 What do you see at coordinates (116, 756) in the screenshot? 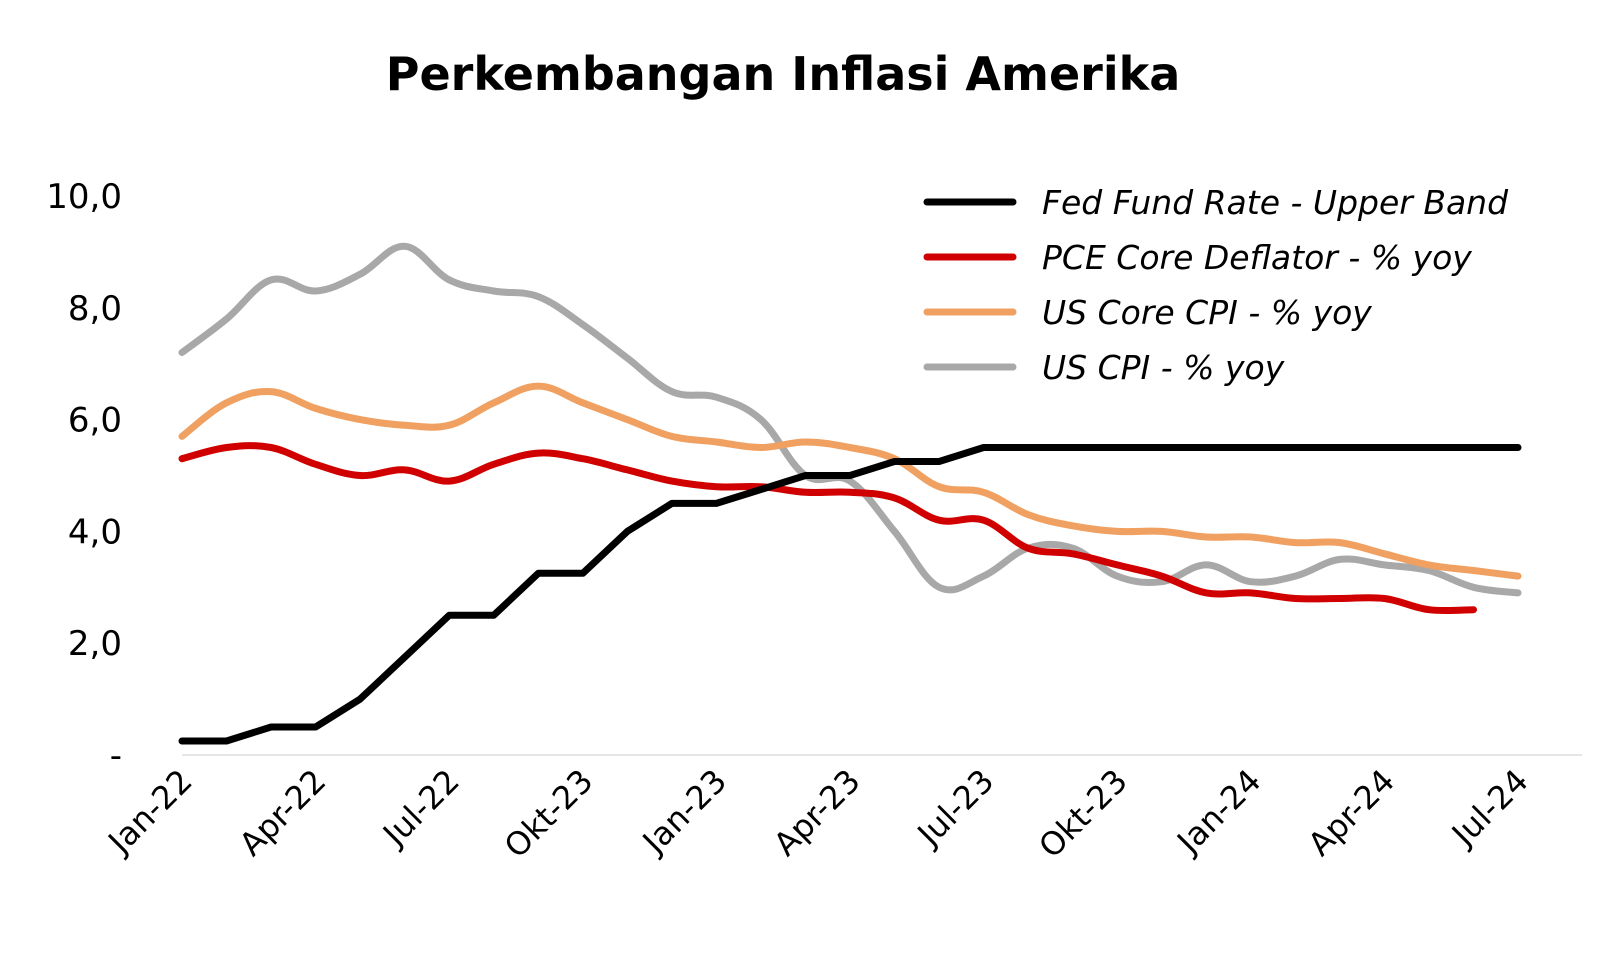
I see `y-tick-label: -` at bounding box center [116, 756].